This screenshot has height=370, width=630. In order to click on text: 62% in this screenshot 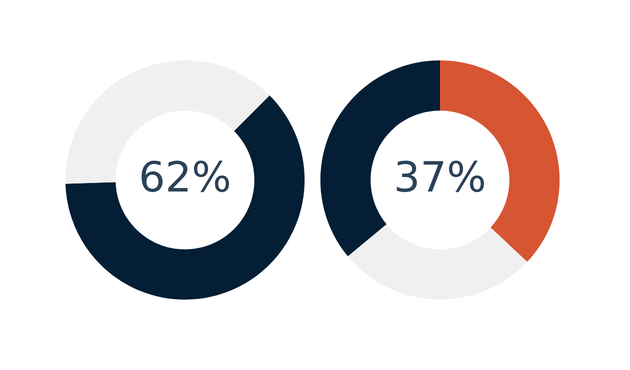, I will do `click(186, 176)`.